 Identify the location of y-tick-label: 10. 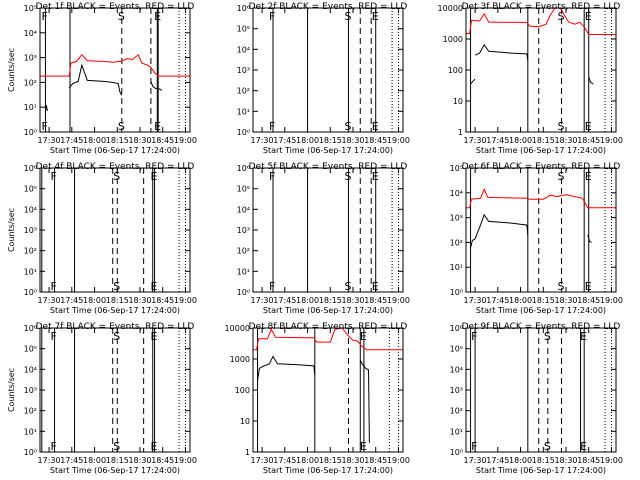
(245, 421).